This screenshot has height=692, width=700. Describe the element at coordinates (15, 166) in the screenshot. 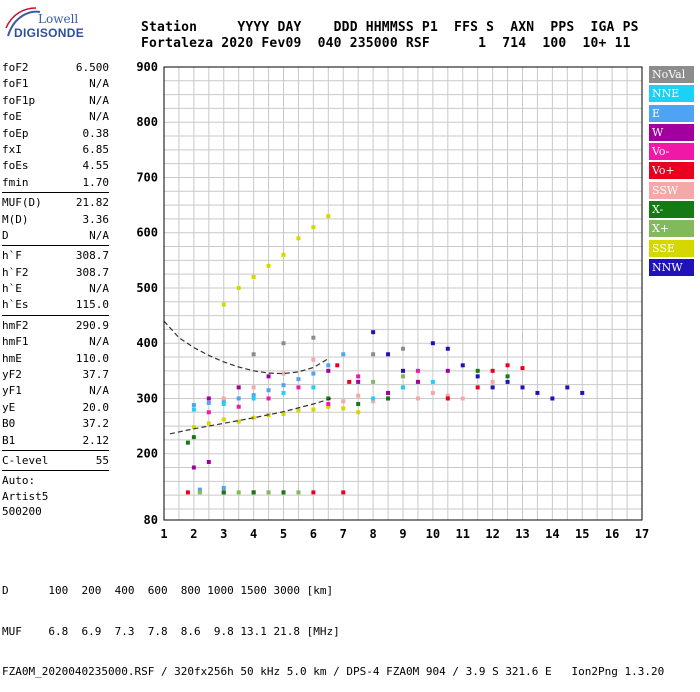

I see `param-name: foEs` at that location.